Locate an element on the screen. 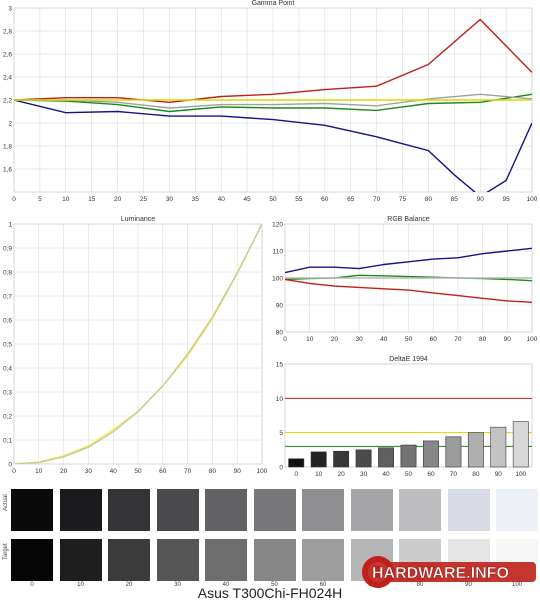 The height and width of the screenshot is (601, 540). rgb_balance-title: RGB Balance is located at coordinates (408, 219).